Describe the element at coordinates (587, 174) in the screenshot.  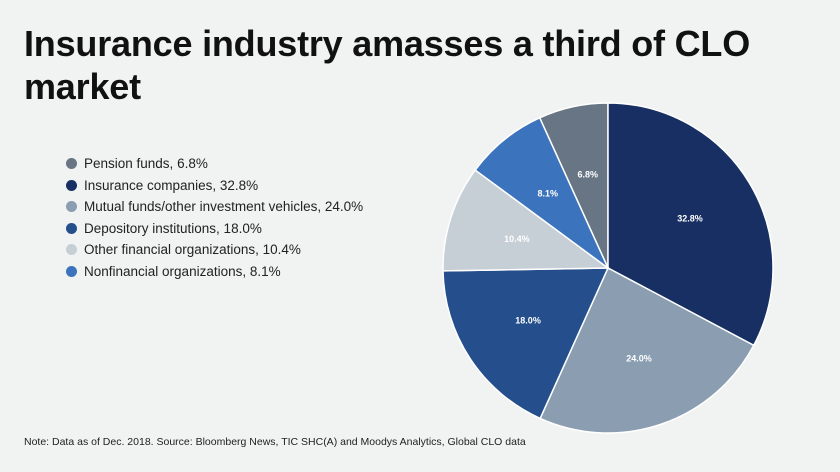
I see `slice-label: 6.8%` at that location.